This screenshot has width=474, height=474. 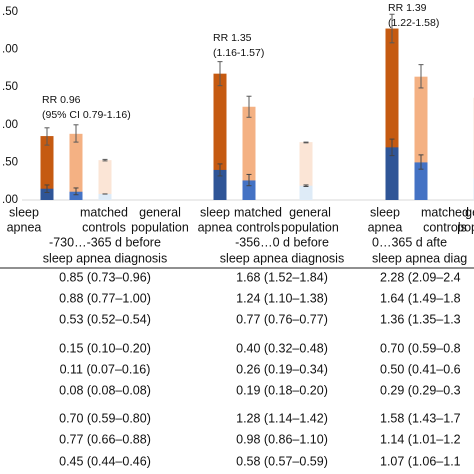 I want to click on table-cell: 0.70 (0.59–0.80), so click(x=105, y=418).